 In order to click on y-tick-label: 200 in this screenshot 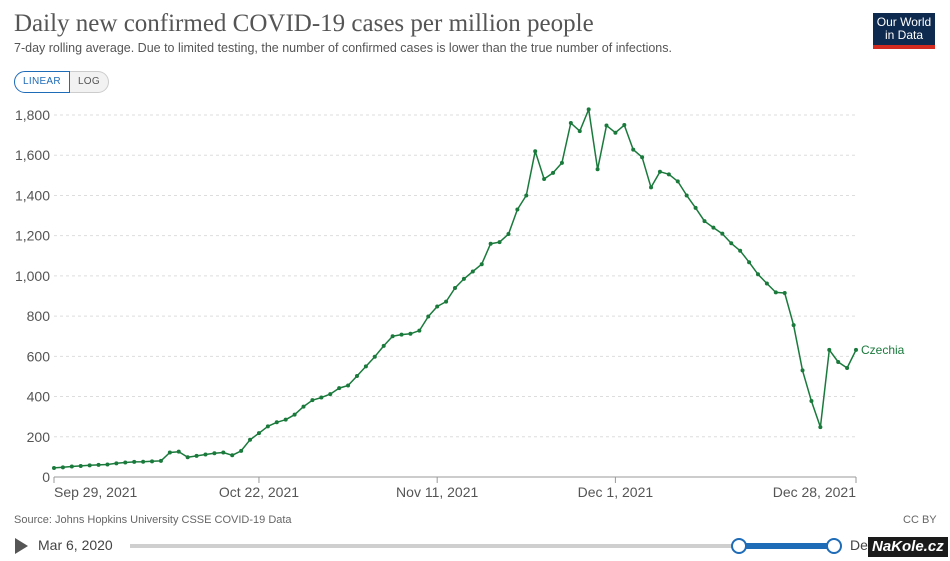, I will do `click(39, 437)`.